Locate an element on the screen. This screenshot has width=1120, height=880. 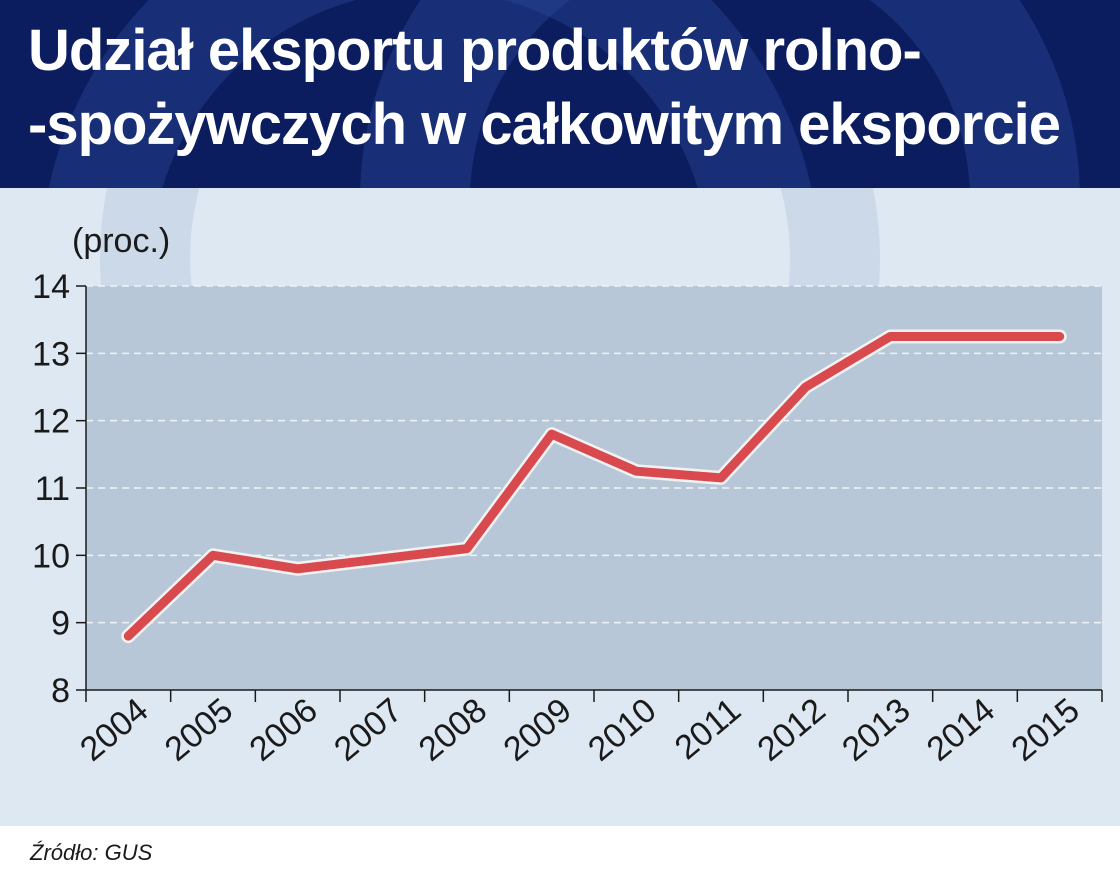
x-tick-label: 2009 is located at coordinates (537, 730).